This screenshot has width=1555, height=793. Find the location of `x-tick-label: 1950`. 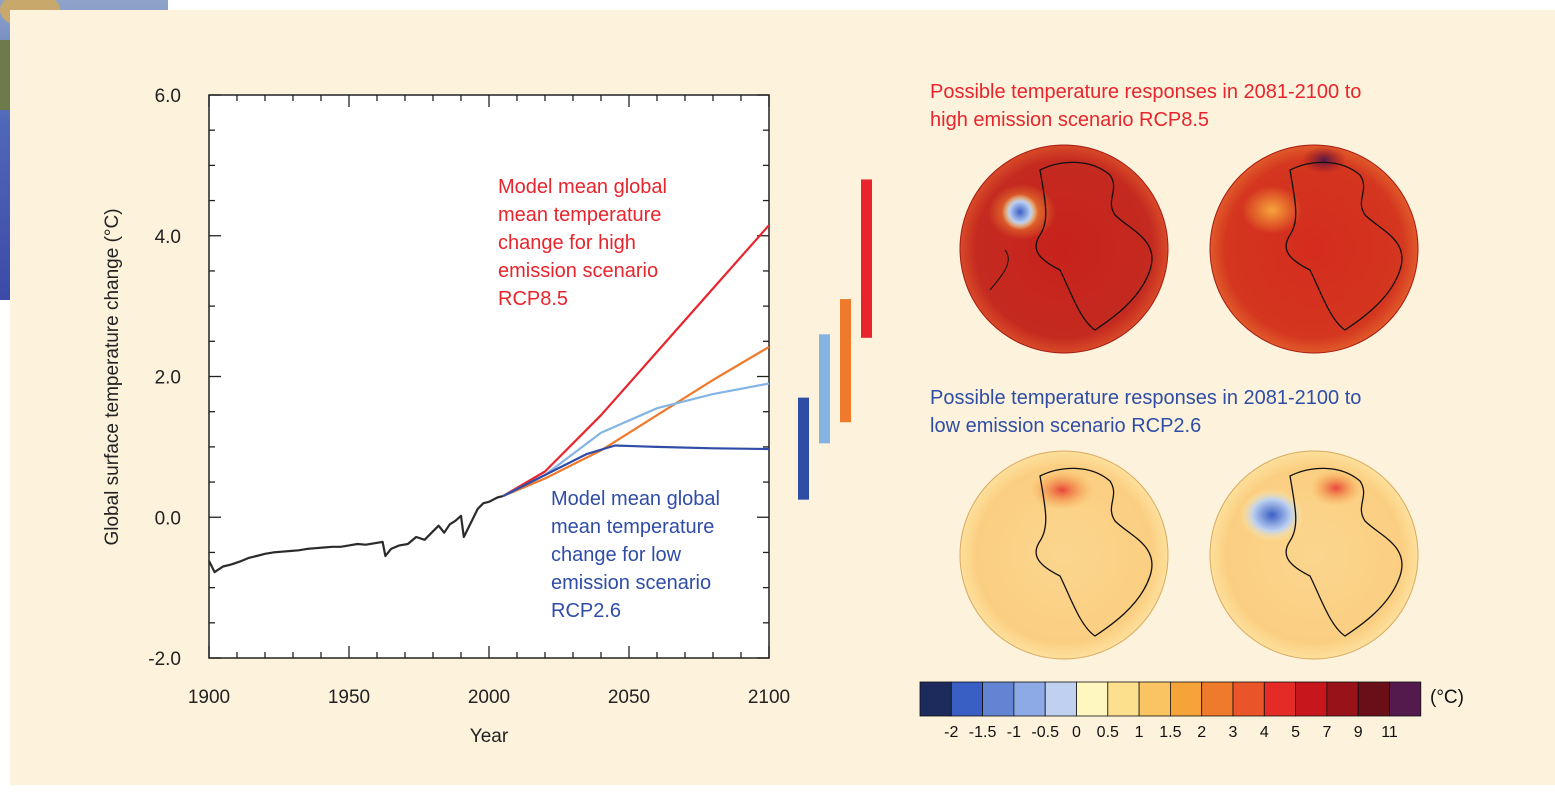

x-tick-label: 1950 is located at coordinates (349, 697).